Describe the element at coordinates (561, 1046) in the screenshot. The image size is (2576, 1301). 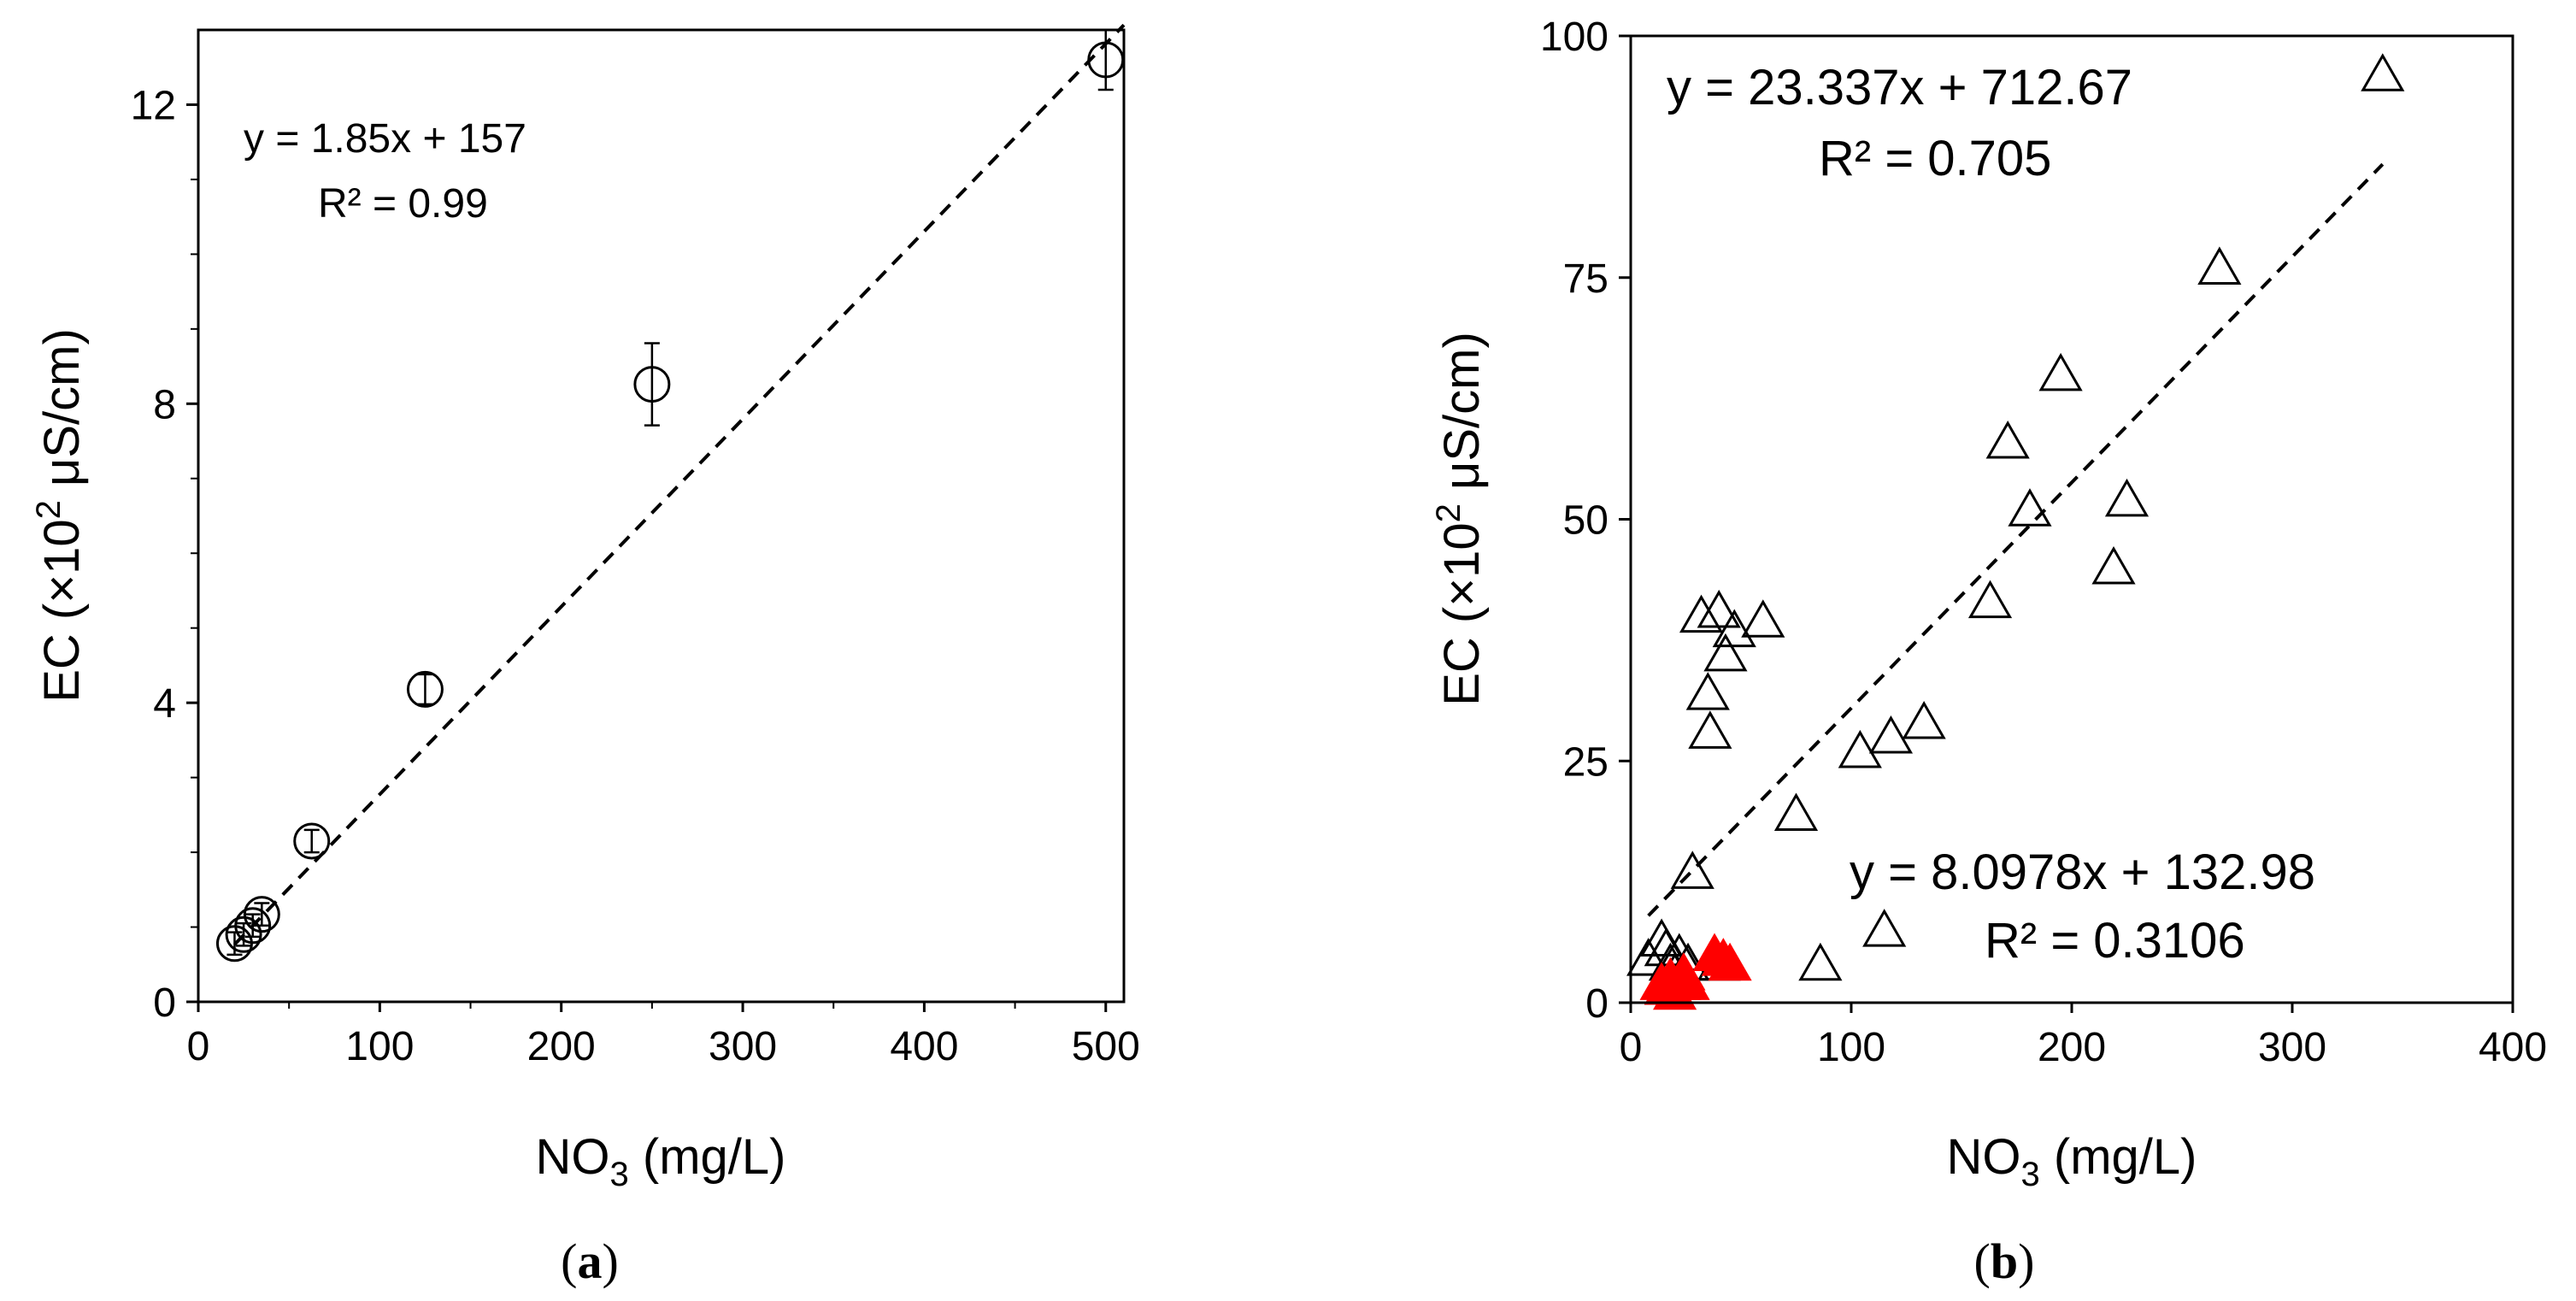
I see `panel-a-x-tick-label: 200` at that location.